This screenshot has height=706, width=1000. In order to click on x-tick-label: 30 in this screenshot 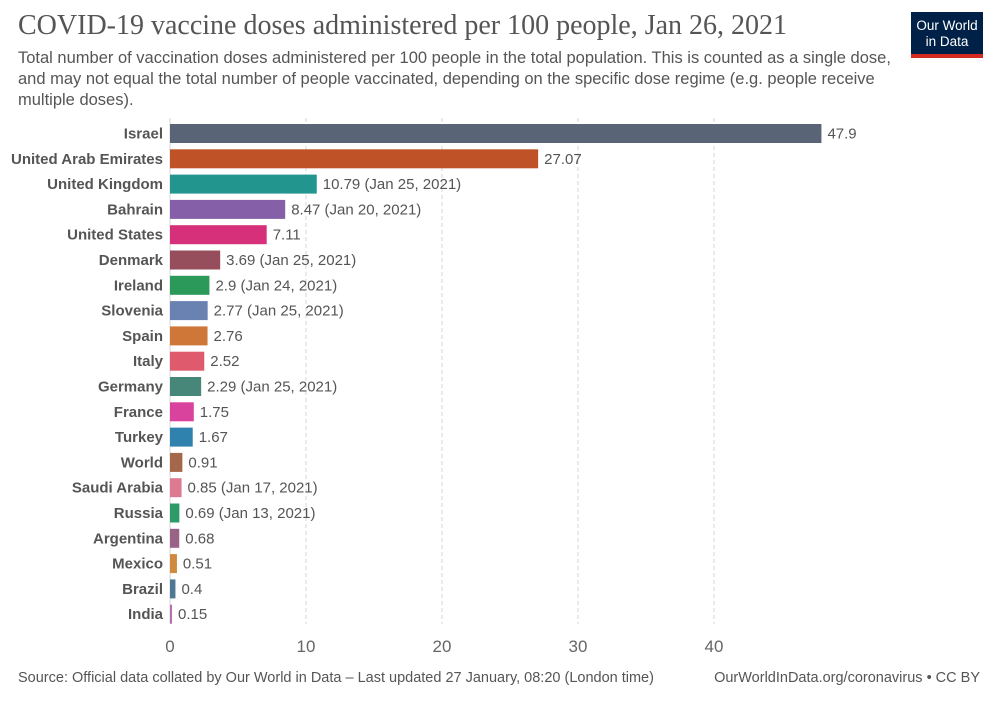, I will do `click(578, 646)`.